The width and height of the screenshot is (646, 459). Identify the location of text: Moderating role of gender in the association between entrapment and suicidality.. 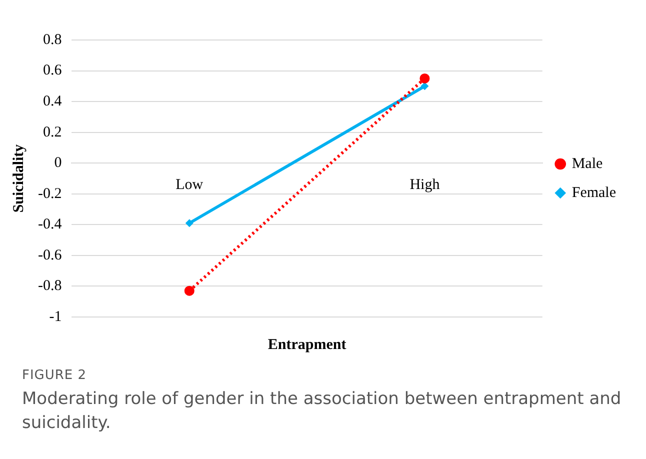
(322, 411).